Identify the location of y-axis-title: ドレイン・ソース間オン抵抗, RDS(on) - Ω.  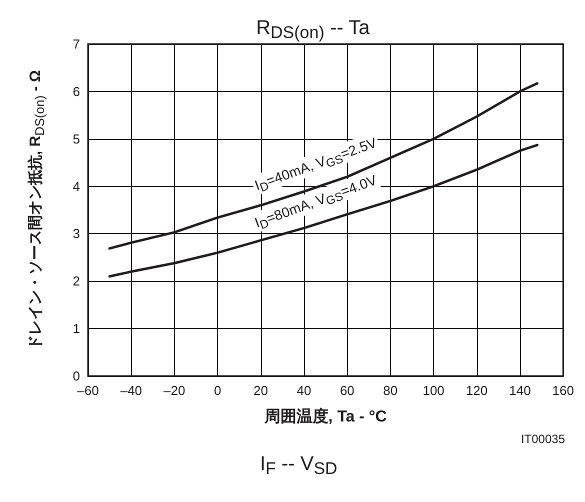
(37, 210).